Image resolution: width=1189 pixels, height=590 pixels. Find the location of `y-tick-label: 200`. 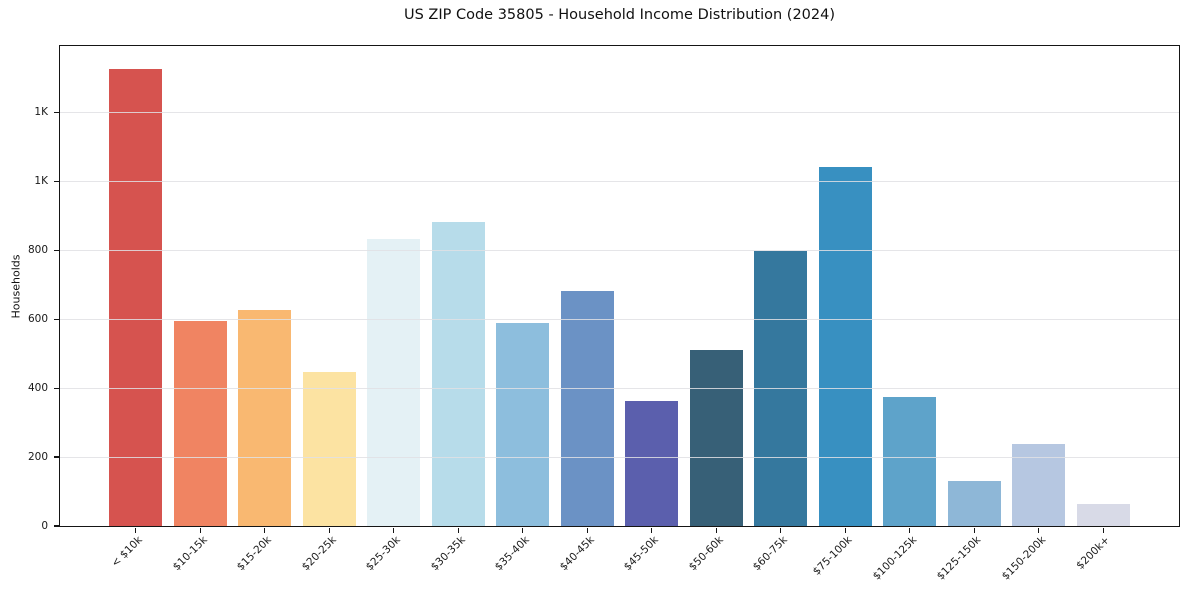

y-tick-label: 200 is located at coordinates (37, 457).